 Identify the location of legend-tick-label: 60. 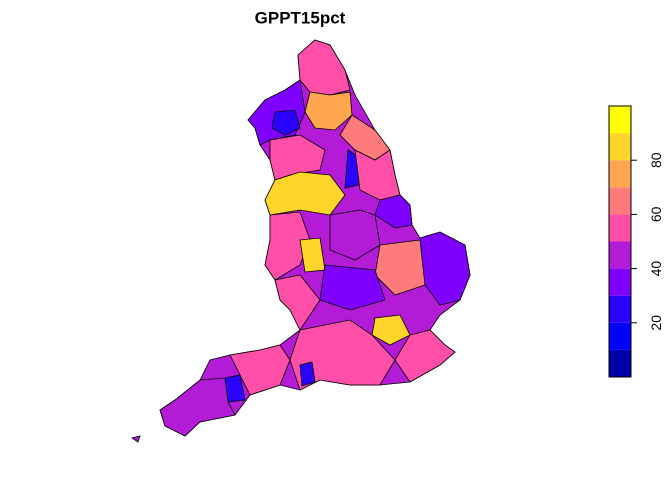
(656, 214).